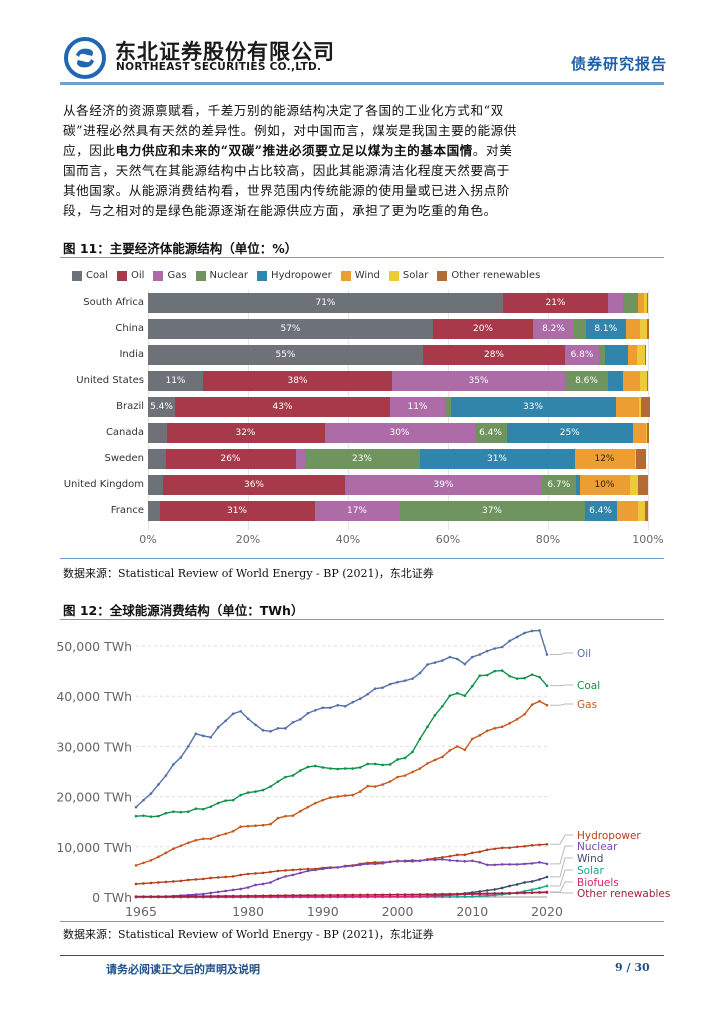 This screenshot has height=1024, width=724. I want to click on x-tick-label: 2000, so click(398, 911).